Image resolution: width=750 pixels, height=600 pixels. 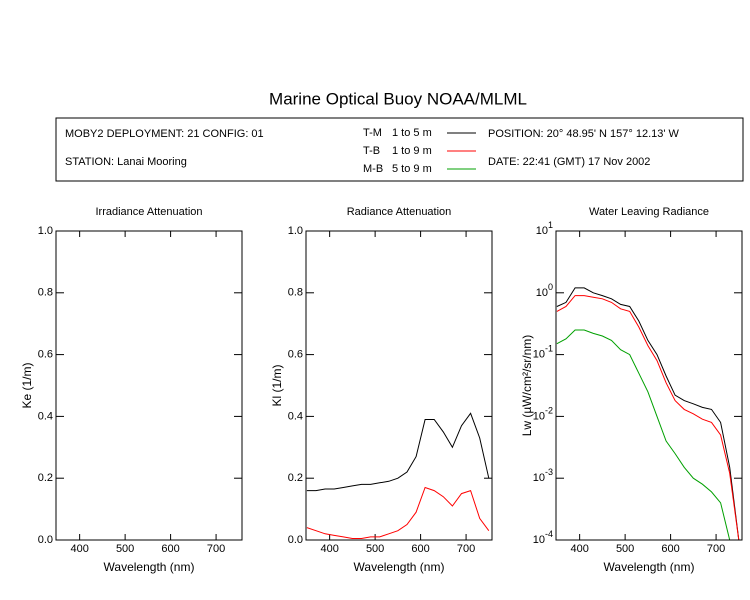 I want to click on y-tick-label: 10⁻², so click(x=543, y=414).